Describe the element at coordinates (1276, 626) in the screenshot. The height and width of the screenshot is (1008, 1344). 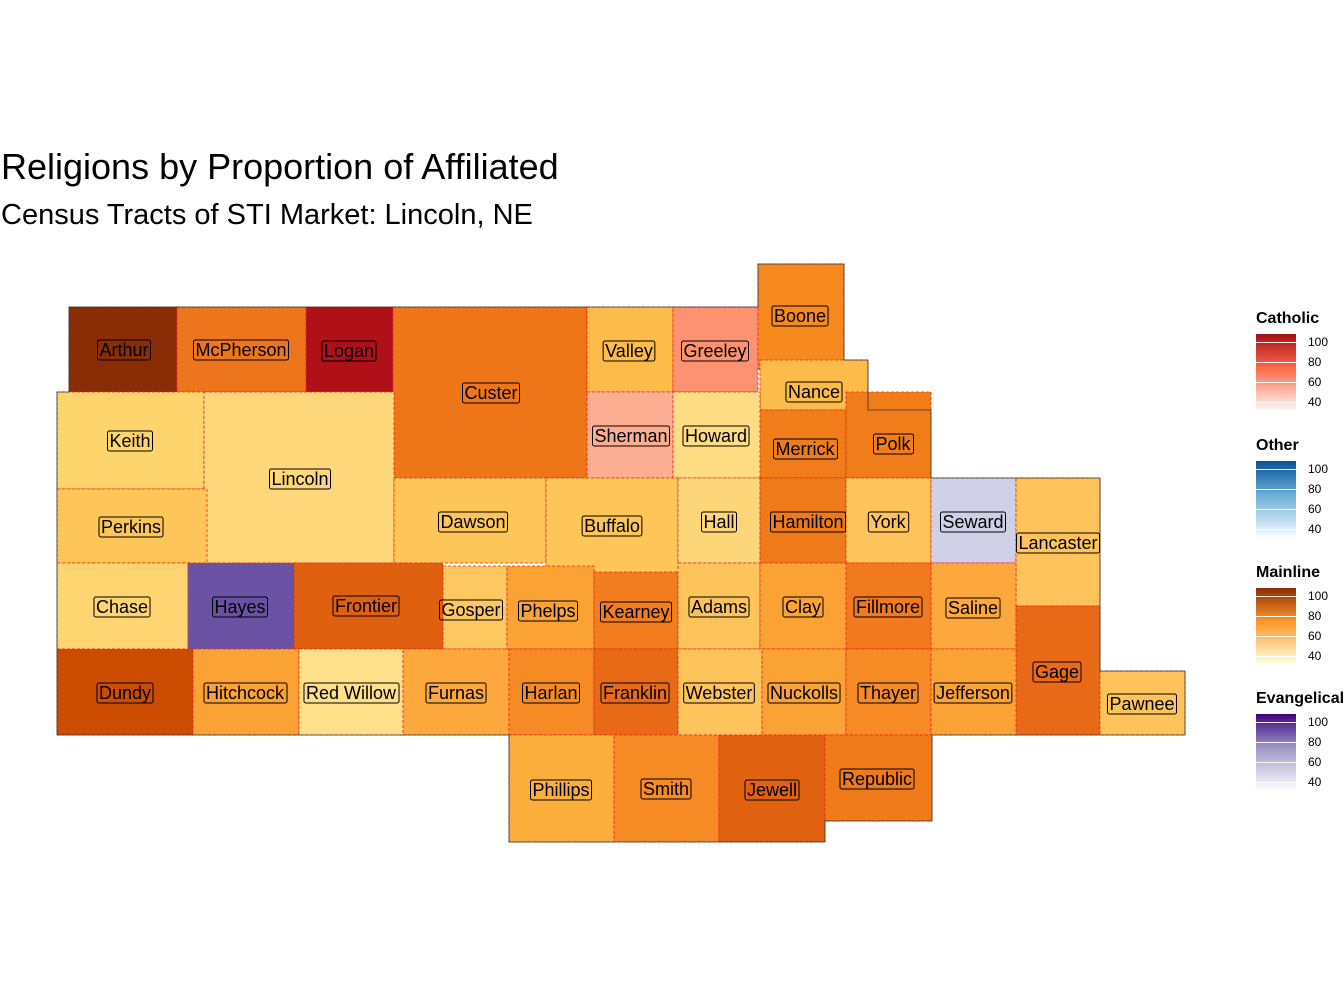
I see `legend-colorbar-mainline` at that location.